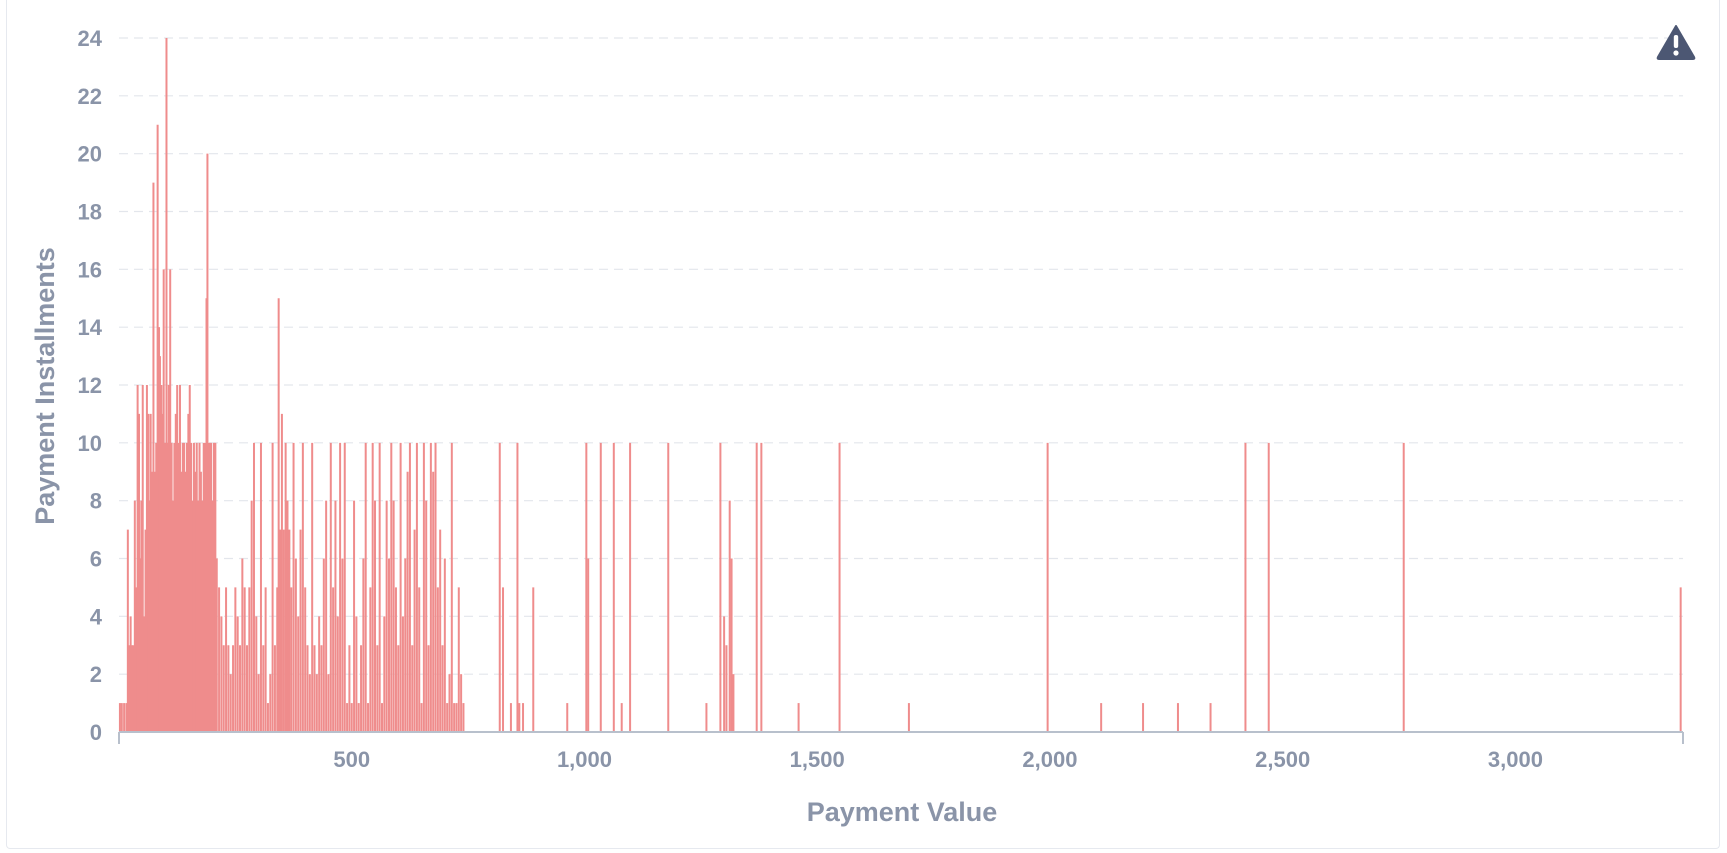 The height and width of the screenshot is (853, 1727). I want to click on x-tick-label: 500, so click(351, 759).